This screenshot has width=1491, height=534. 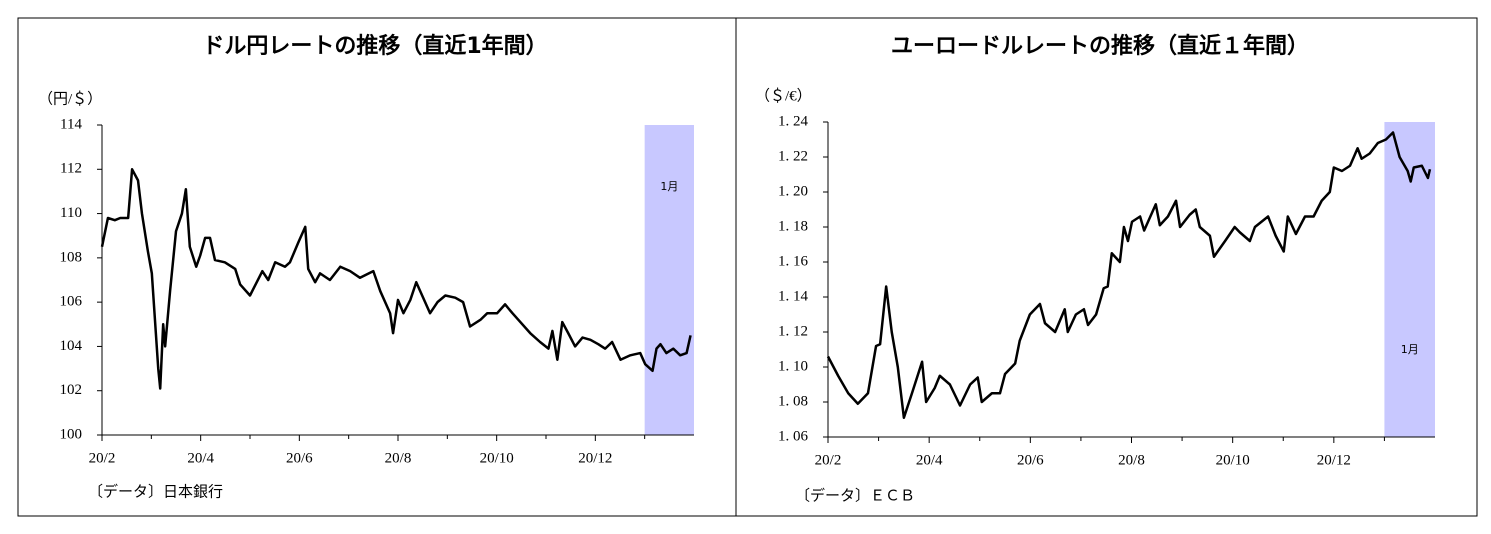 I want to click on source-note: 〔データ〕ＥＣＢ, so click(x=855, y=495).